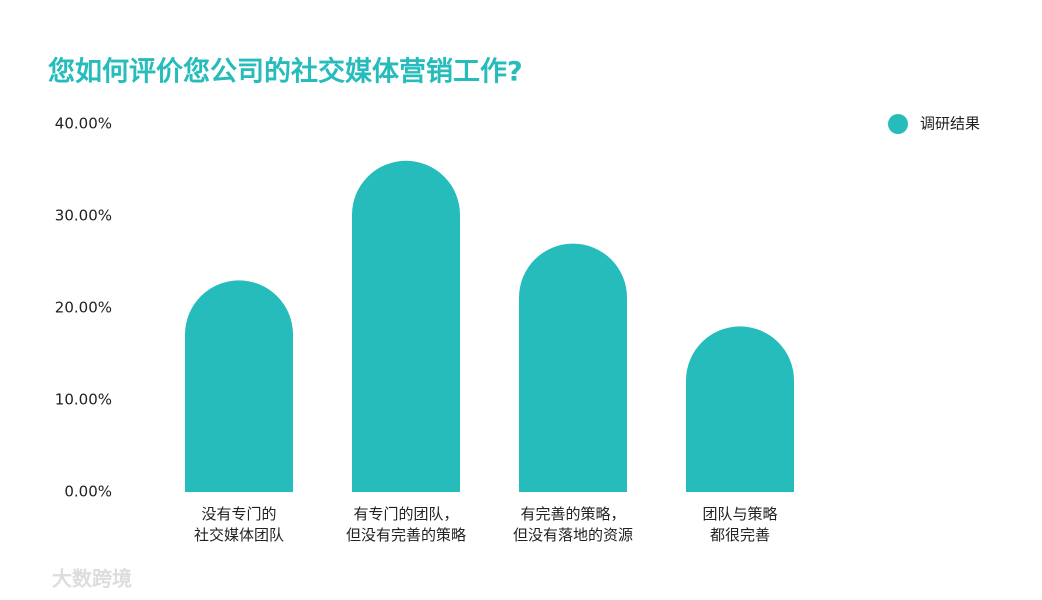  Describe the element at coordinates (238, 524) in the screenshot. I see `x-tick-label: 没有专门的 社交媒体团队` at that location.